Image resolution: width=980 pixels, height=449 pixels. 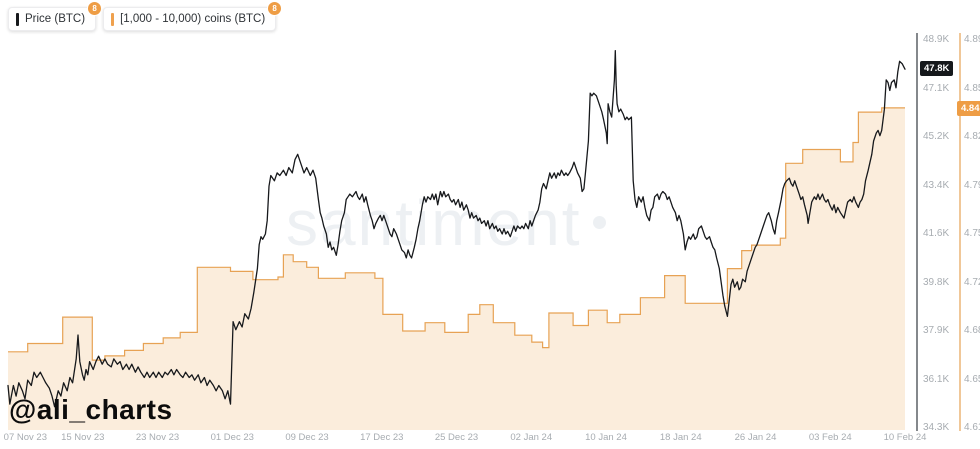 I want to click on x-tick-label: 23 Nov 23, so click(x=157, y=437).